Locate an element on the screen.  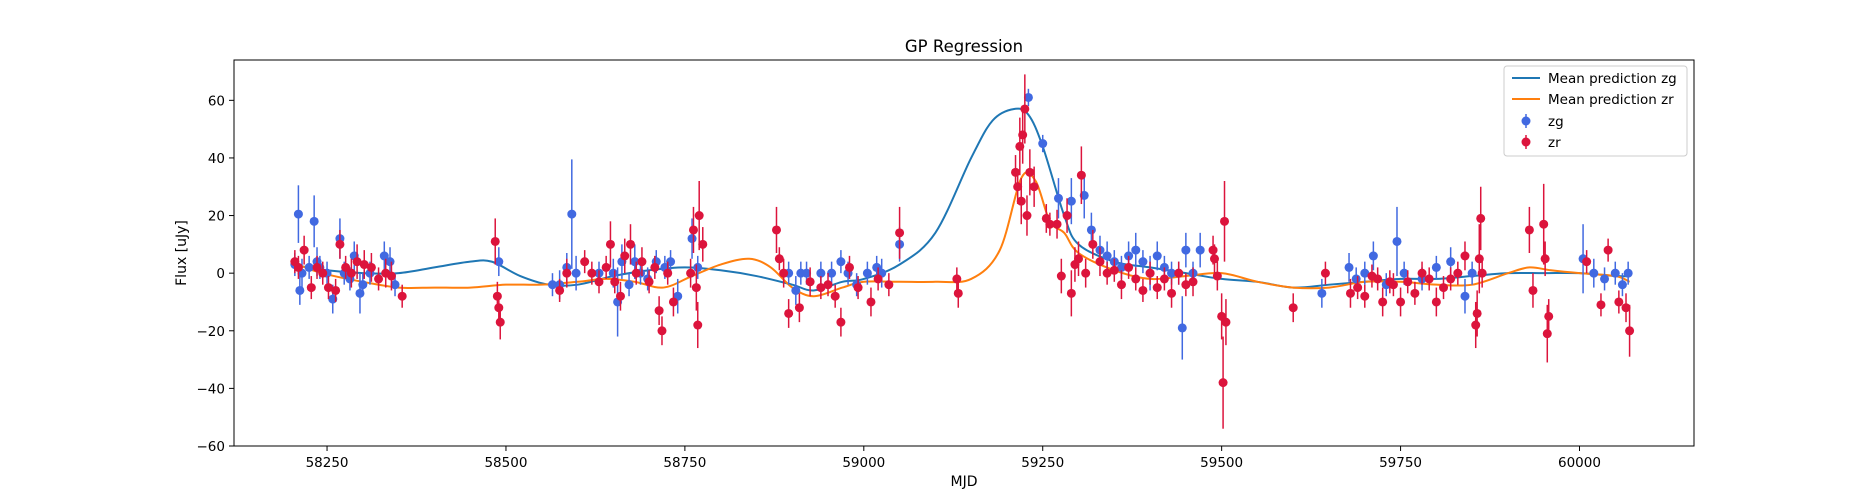
y-tick-label: 20 is located at coordinates (216, 217).